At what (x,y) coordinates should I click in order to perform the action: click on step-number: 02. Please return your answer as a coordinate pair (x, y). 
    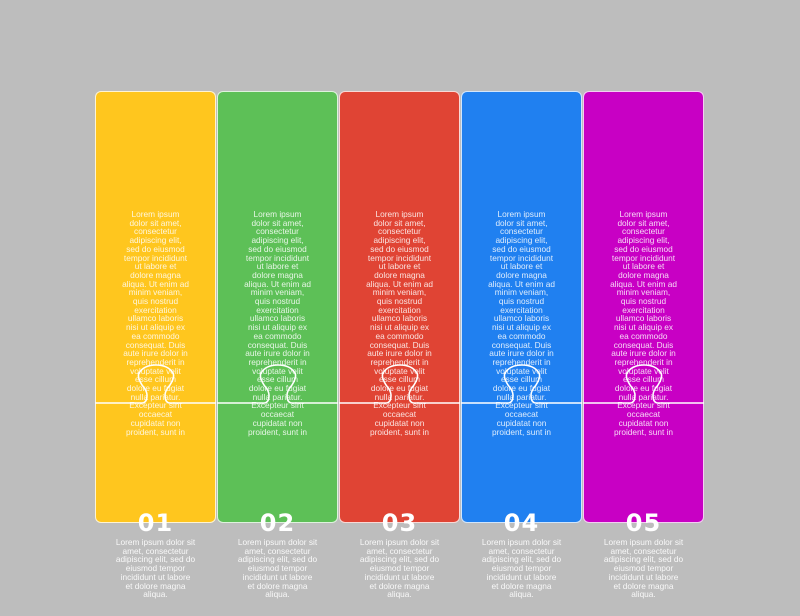
    Looking at the image, I should click on (277, 523).